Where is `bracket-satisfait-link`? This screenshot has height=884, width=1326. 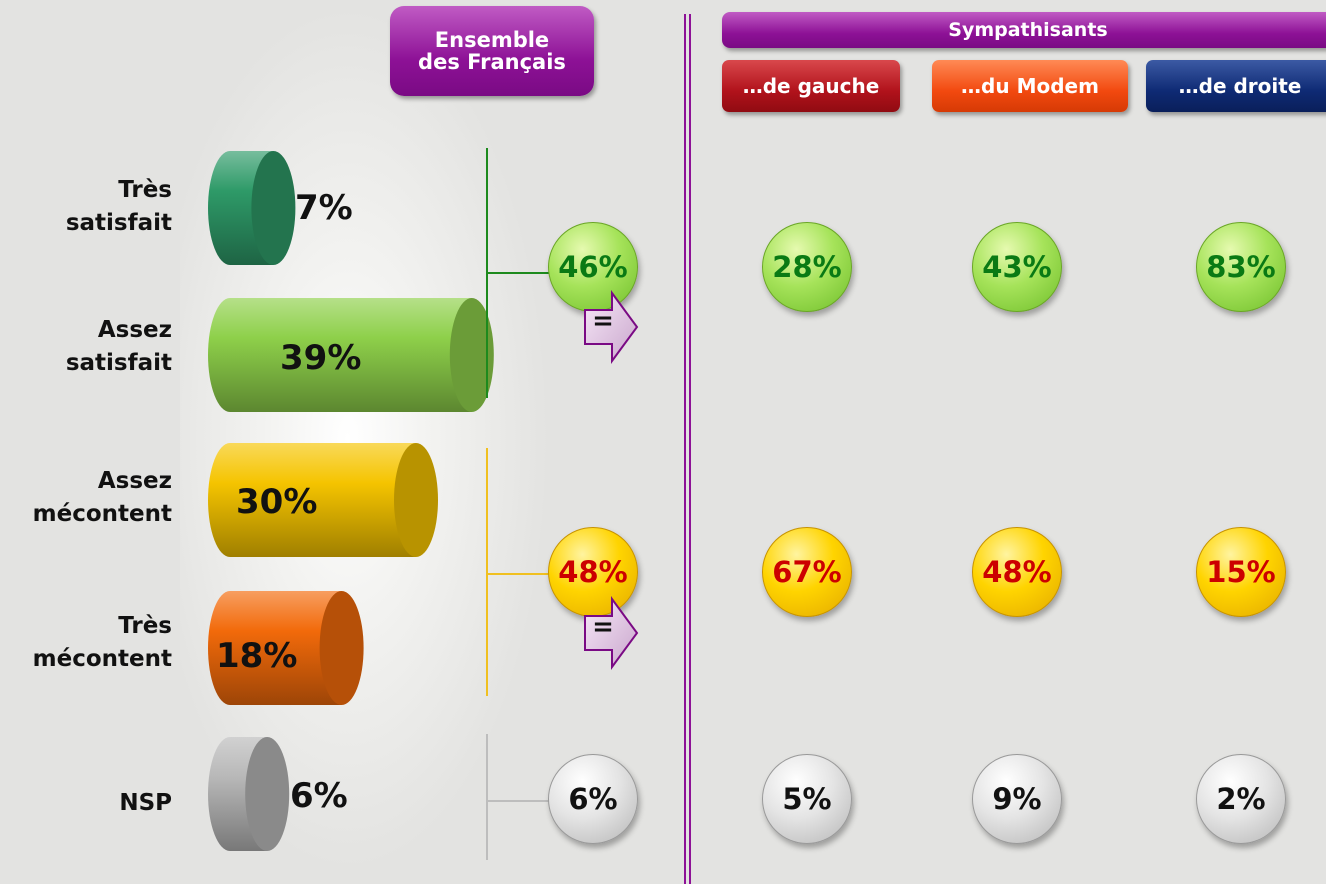
bracket-satisfait-link is located at coordinates (519, 273).